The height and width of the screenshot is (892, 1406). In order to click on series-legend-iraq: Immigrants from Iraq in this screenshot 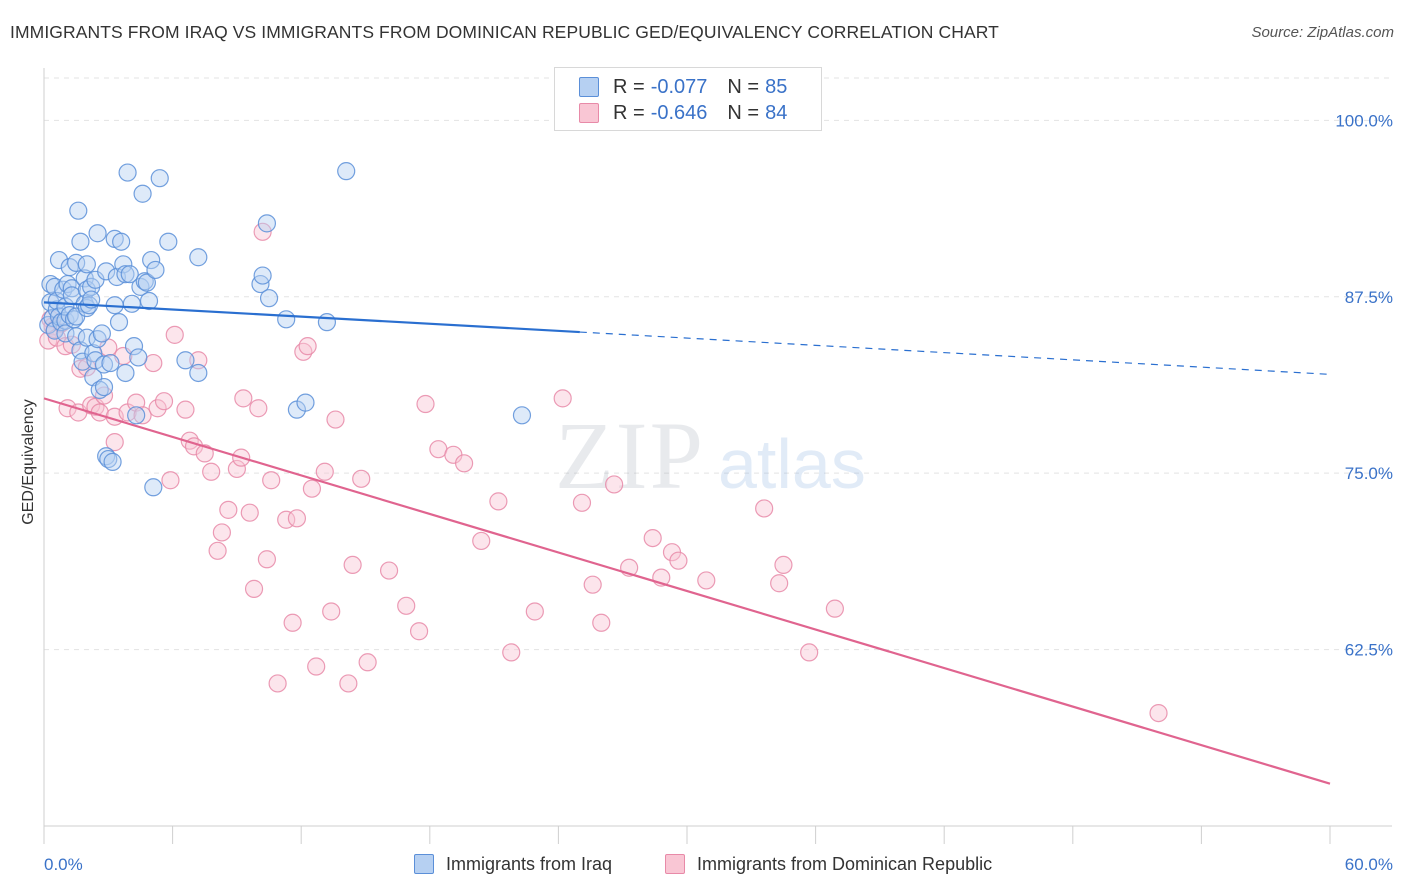, I will do `click(513, 864)`.